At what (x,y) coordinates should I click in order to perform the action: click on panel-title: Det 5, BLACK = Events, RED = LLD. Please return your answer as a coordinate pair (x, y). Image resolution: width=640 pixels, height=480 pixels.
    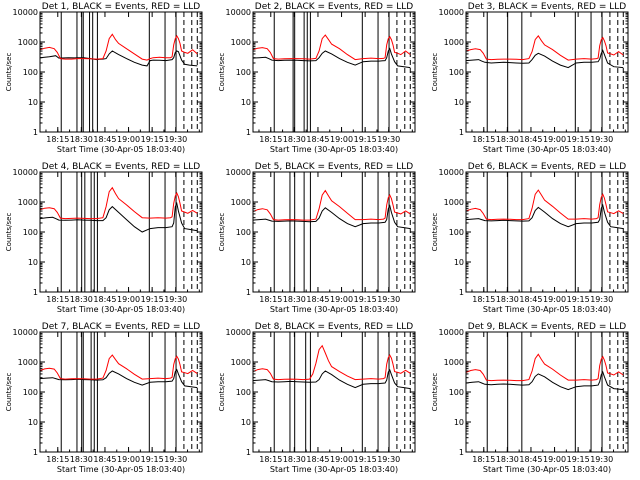
    Looking at the image, I should click on (334, 167).